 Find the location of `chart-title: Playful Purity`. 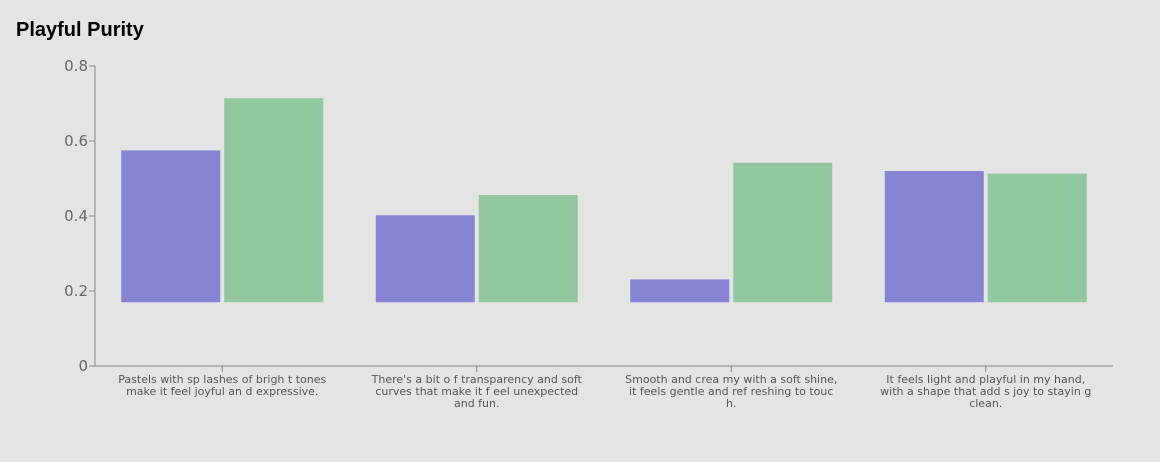

chart-title: Playful Purity is located at coordinates (80, 30).